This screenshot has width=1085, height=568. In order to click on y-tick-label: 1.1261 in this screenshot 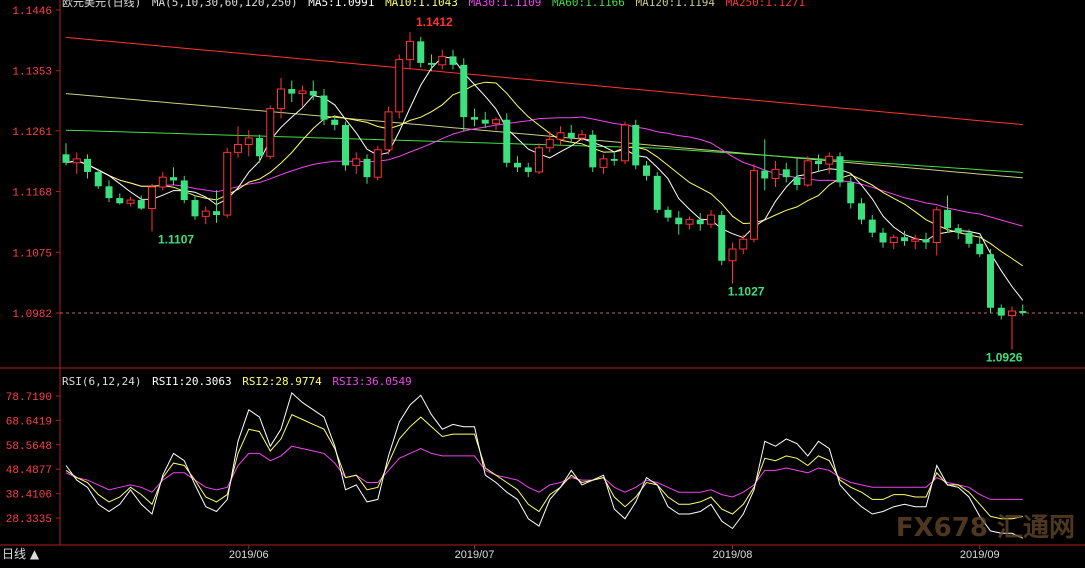, I will do `click(32, 133)`.